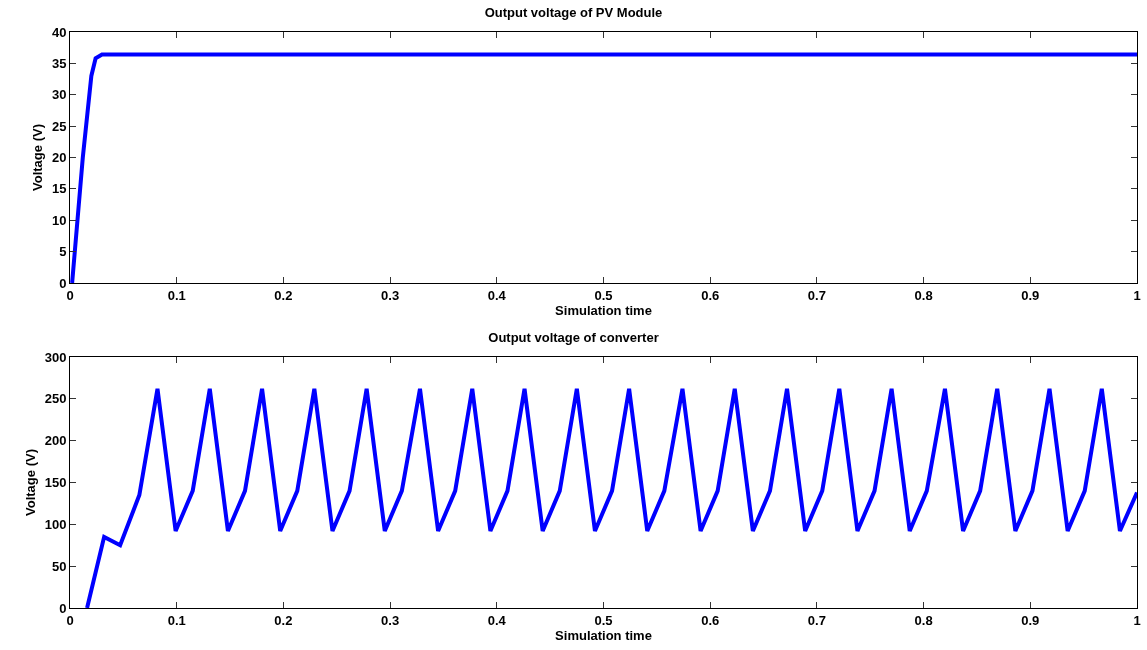 This screenshot has height=650, width=1147. I want to click on y-tick-label: 100, so click(55, 524).